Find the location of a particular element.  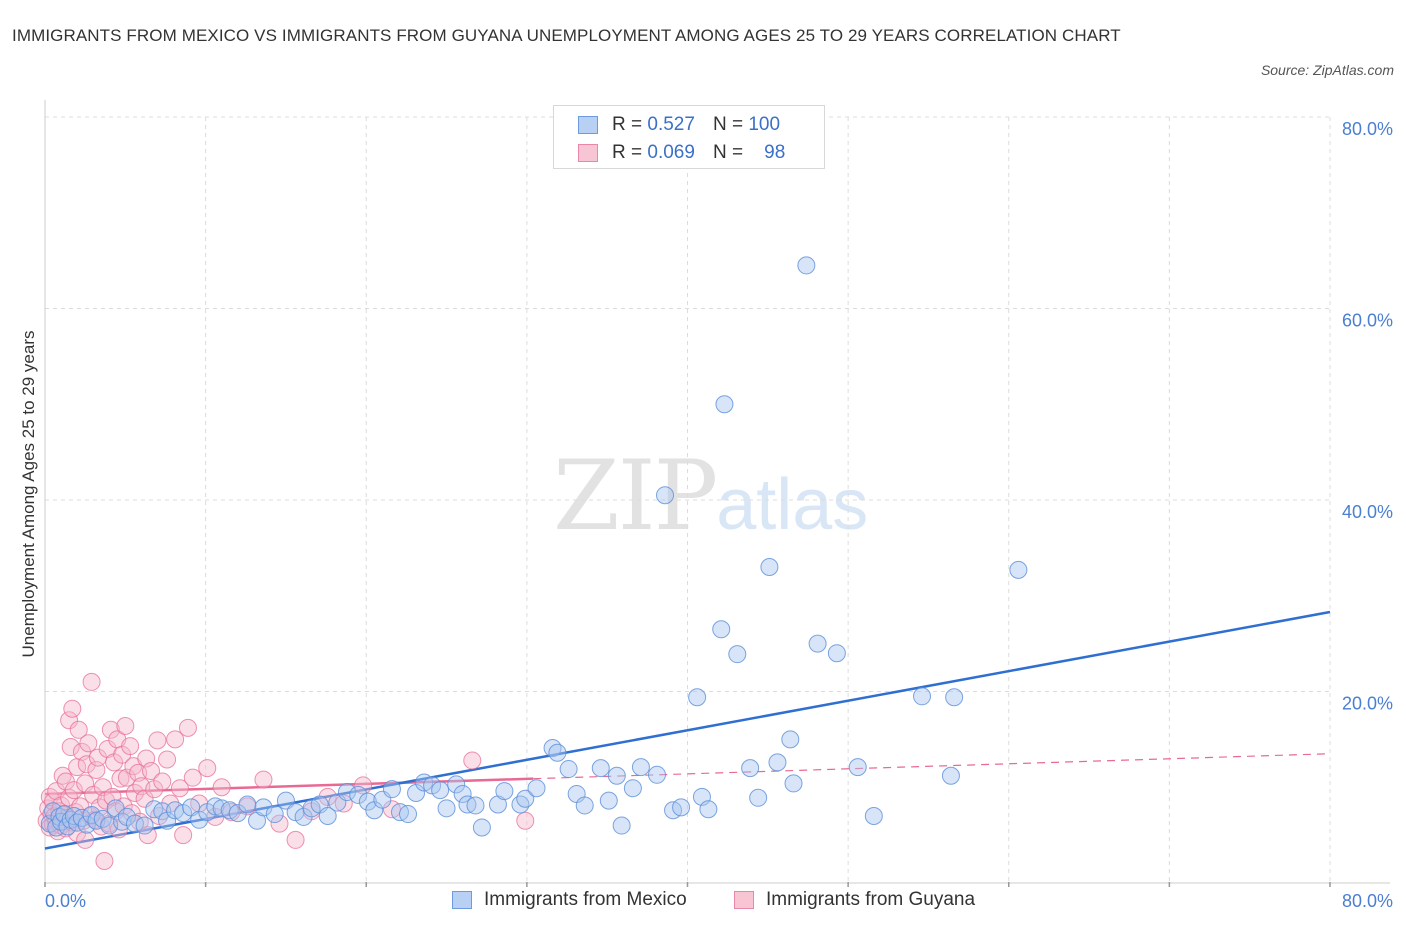

guyana-n-value: 98 is located at coordinates (775, 152).